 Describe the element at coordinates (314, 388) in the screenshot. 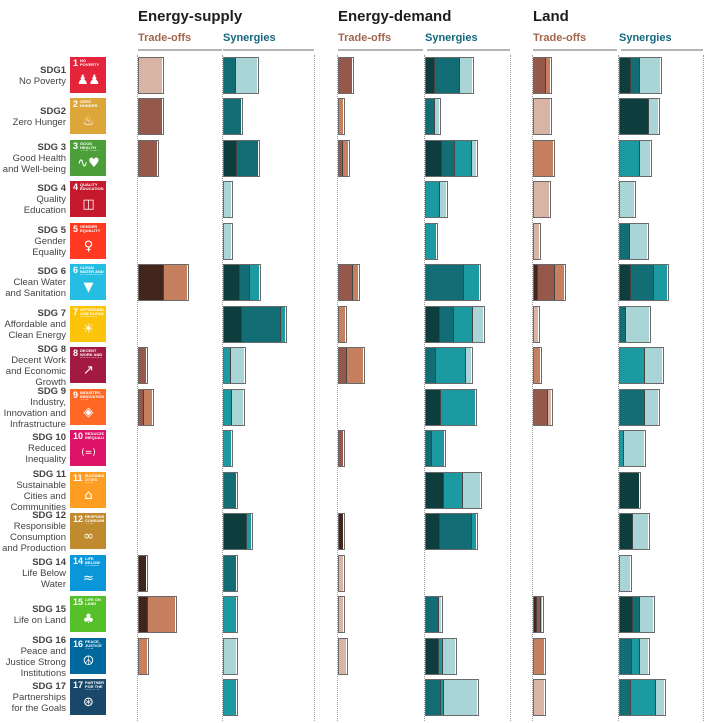

I see `baseline-dotted-line` at that location.